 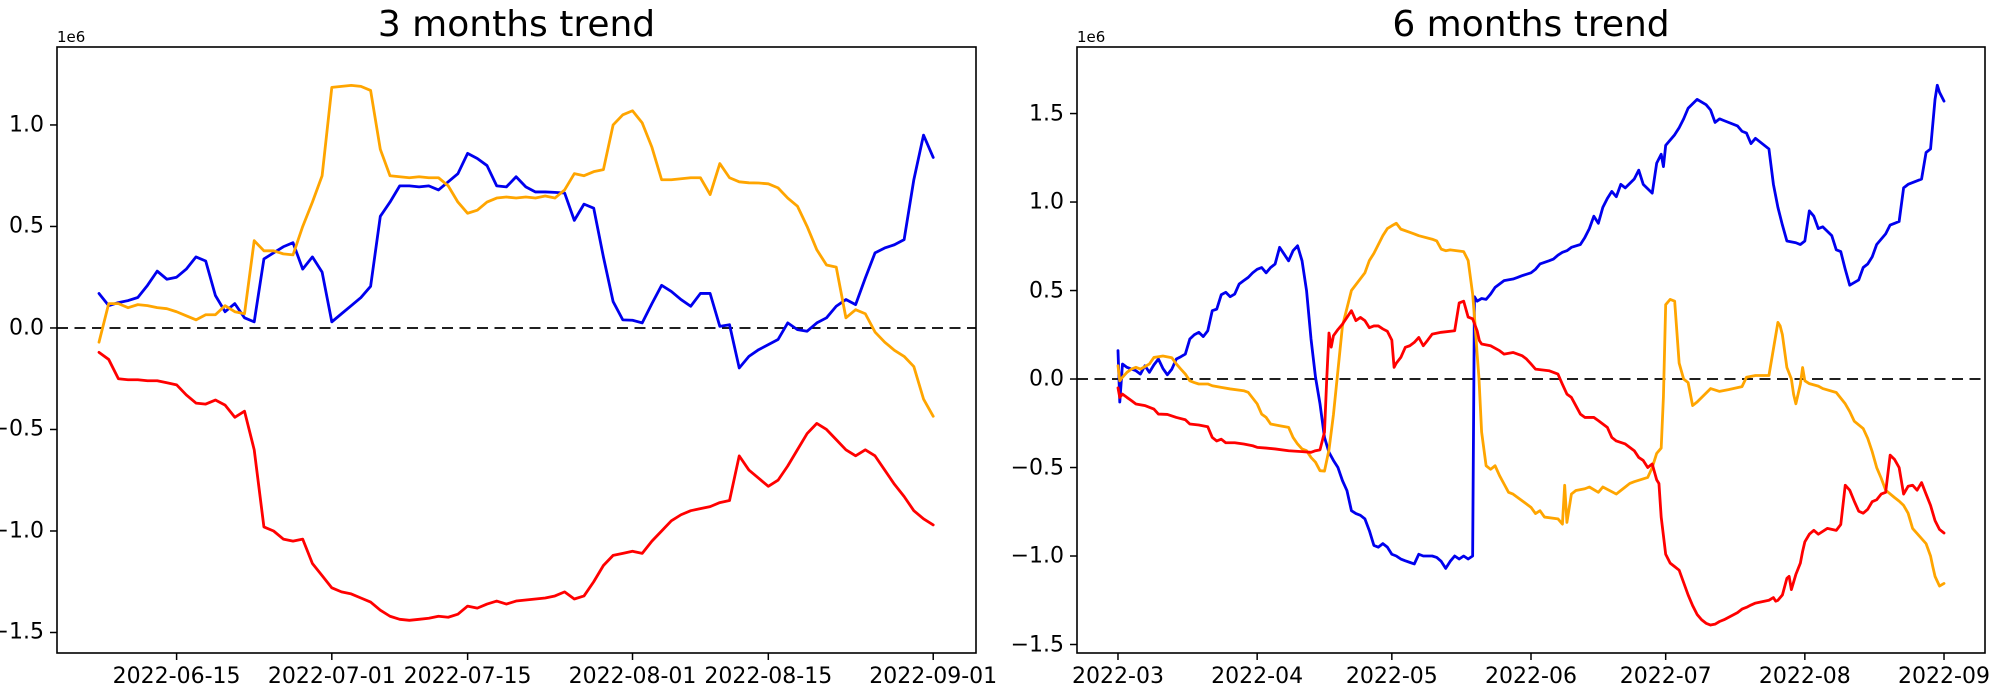 I want to click on x-tick-label: 2022-09-01, so click(x=933, y=676).